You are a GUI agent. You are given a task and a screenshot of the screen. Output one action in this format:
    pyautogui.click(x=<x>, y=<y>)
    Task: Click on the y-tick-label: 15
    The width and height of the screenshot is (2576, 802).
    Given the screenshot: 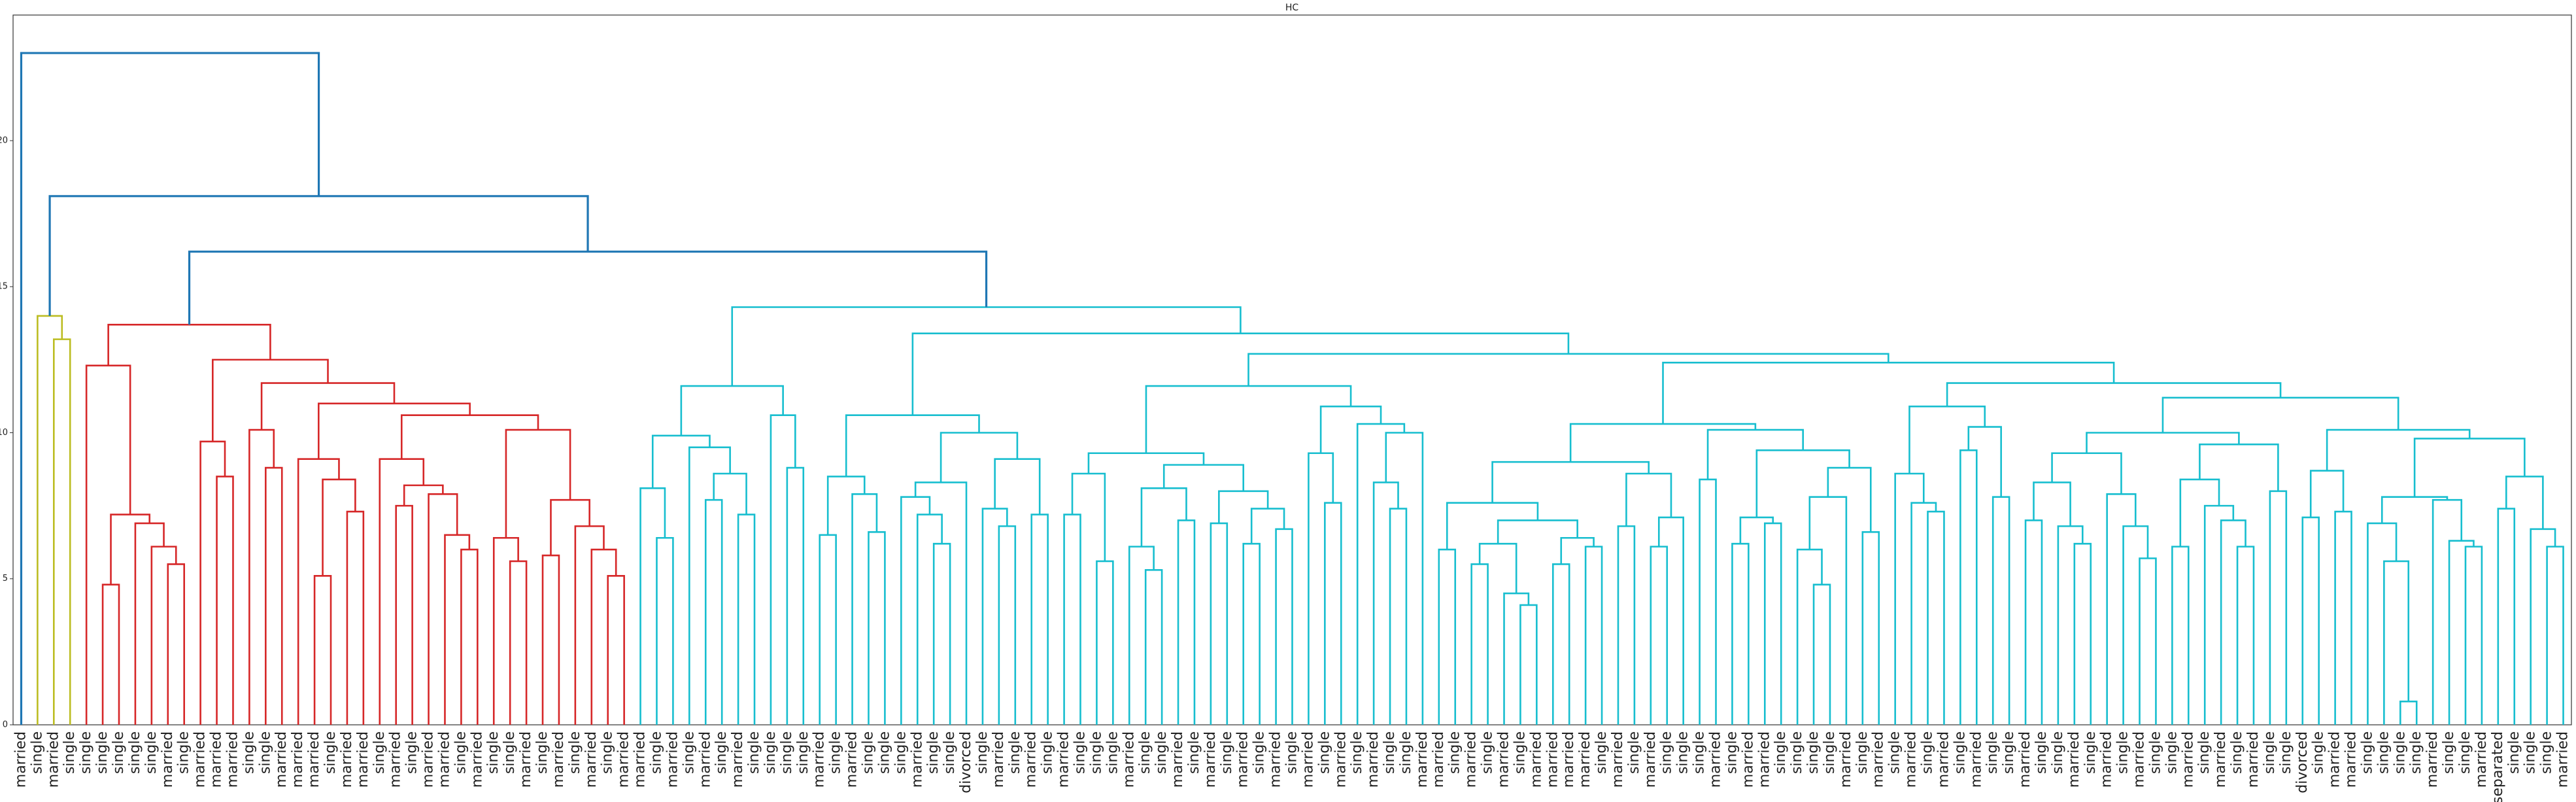 What is the action you would take?
    pyautogui.click(x=4, y=287)
    